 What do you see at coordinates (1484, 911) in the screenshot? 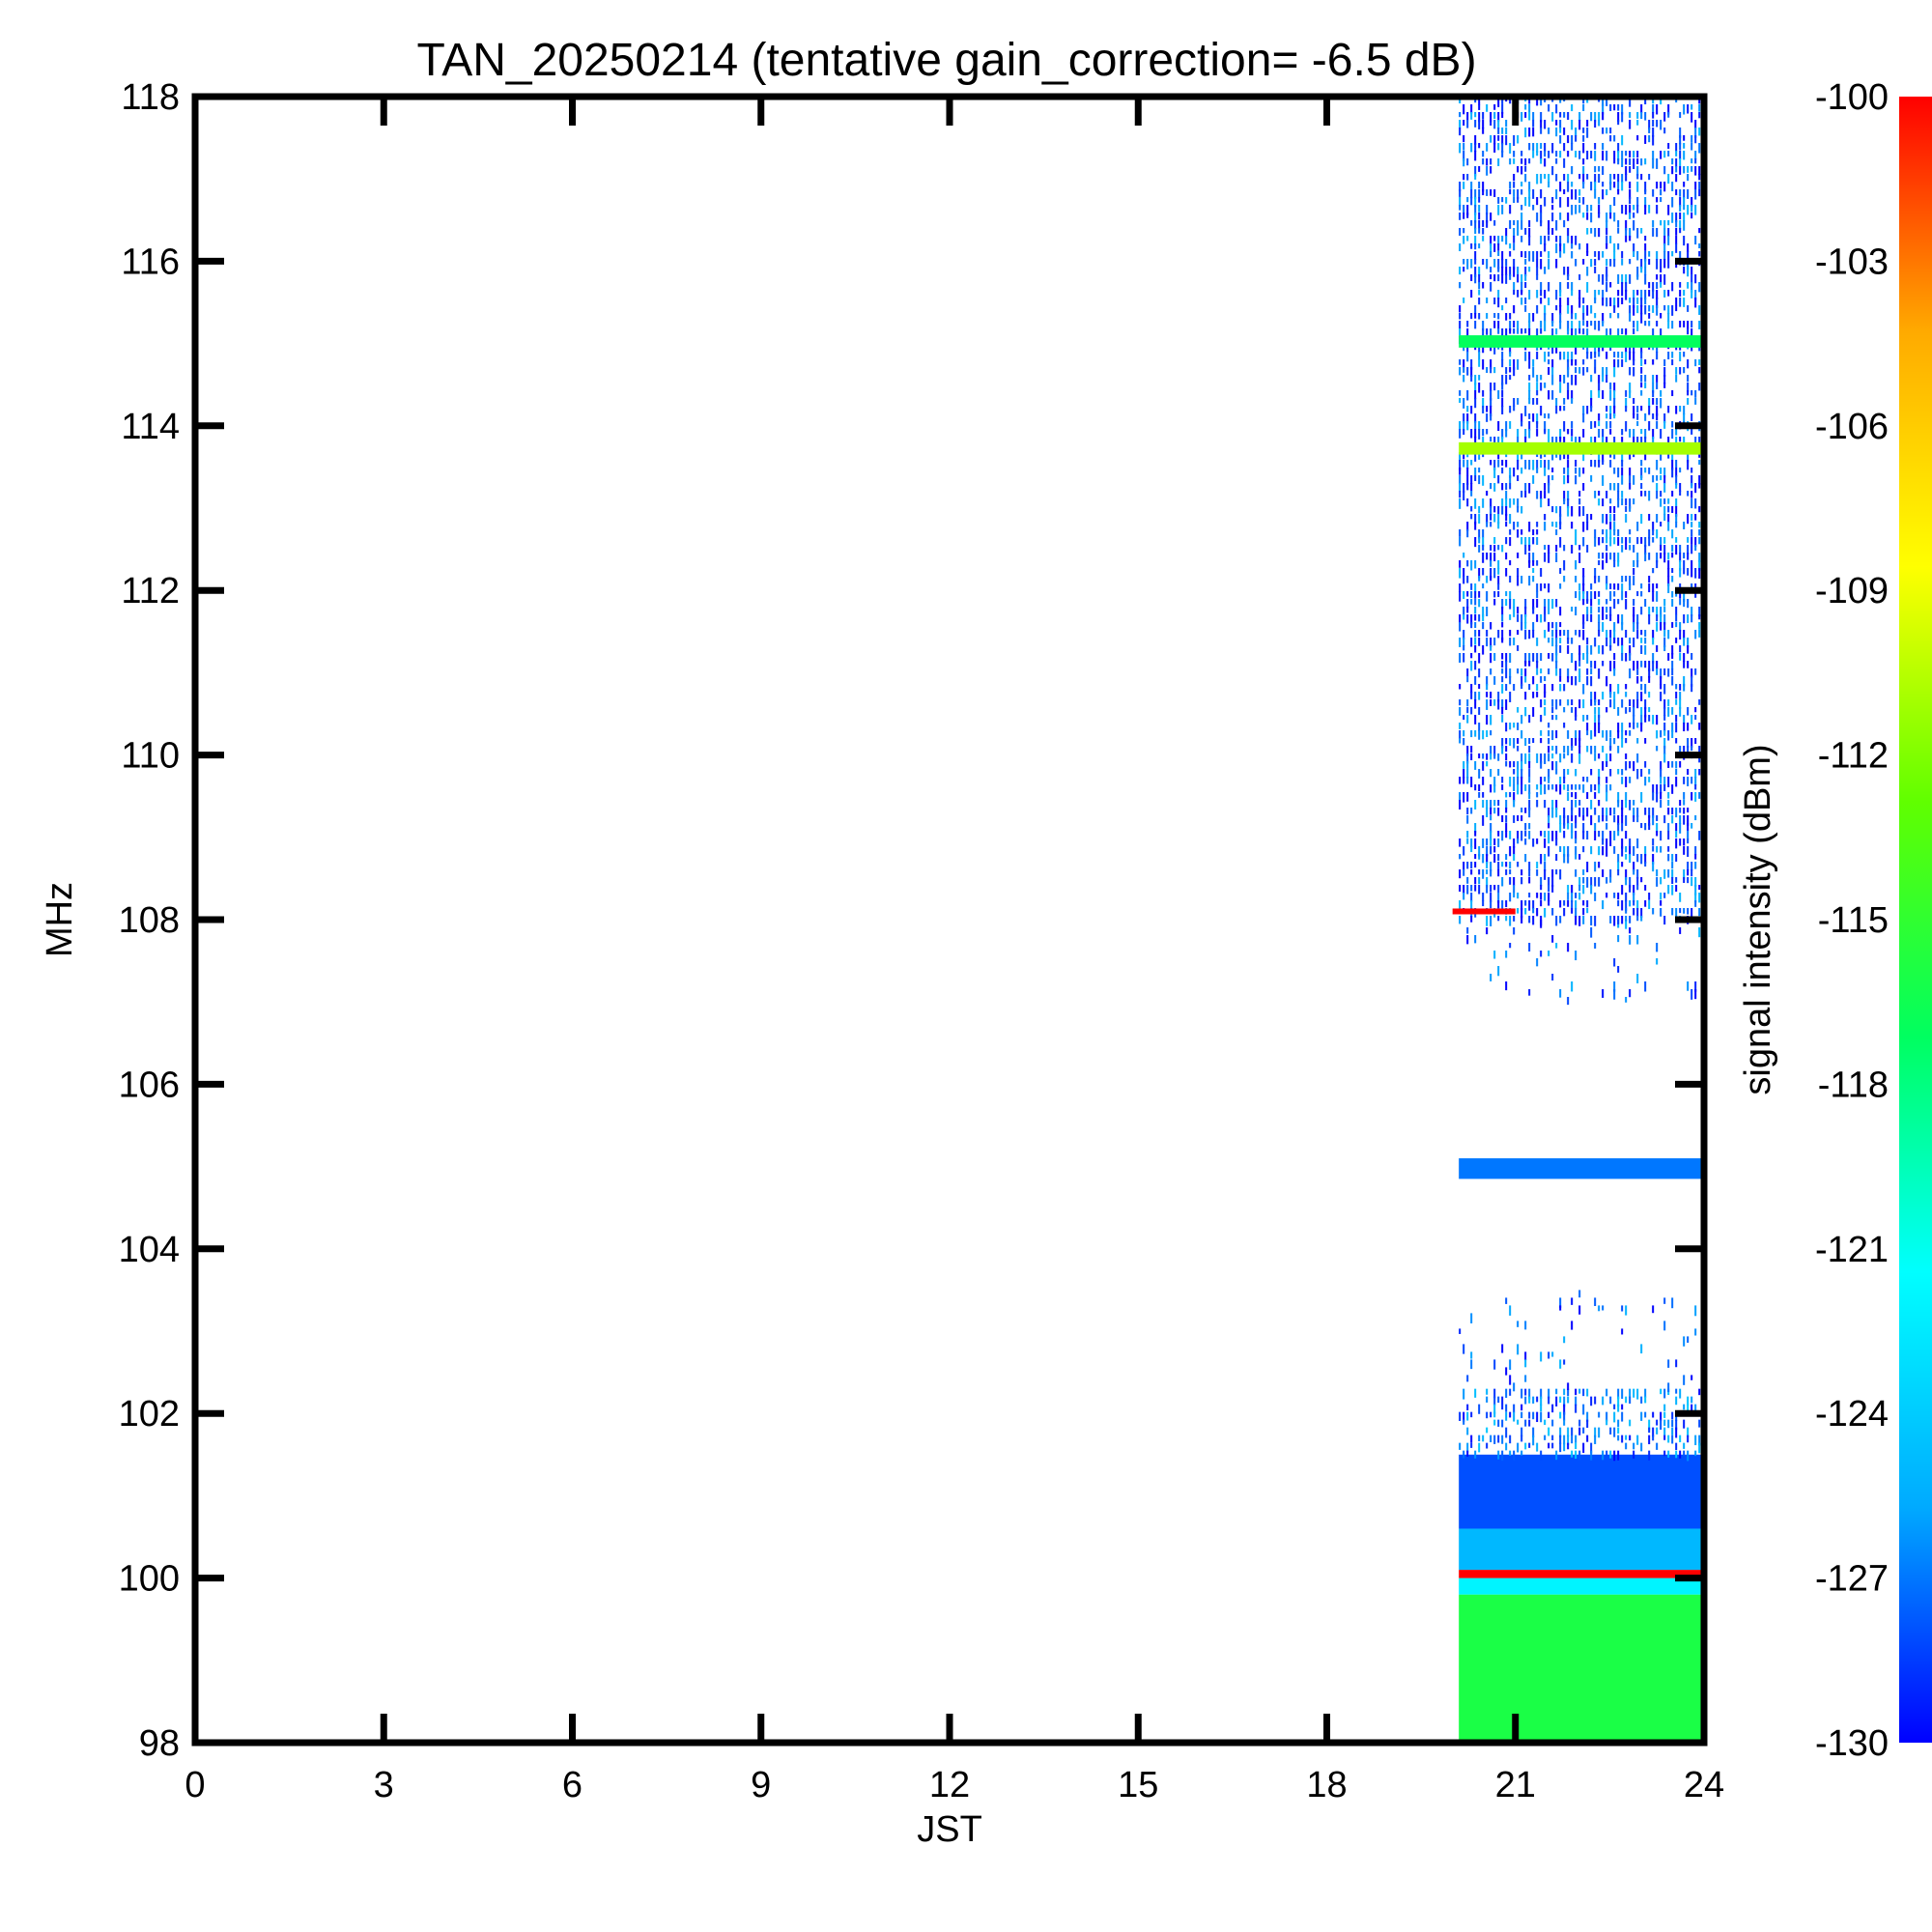
I see `heatmap-trace` at bounding box center [1484, 911].